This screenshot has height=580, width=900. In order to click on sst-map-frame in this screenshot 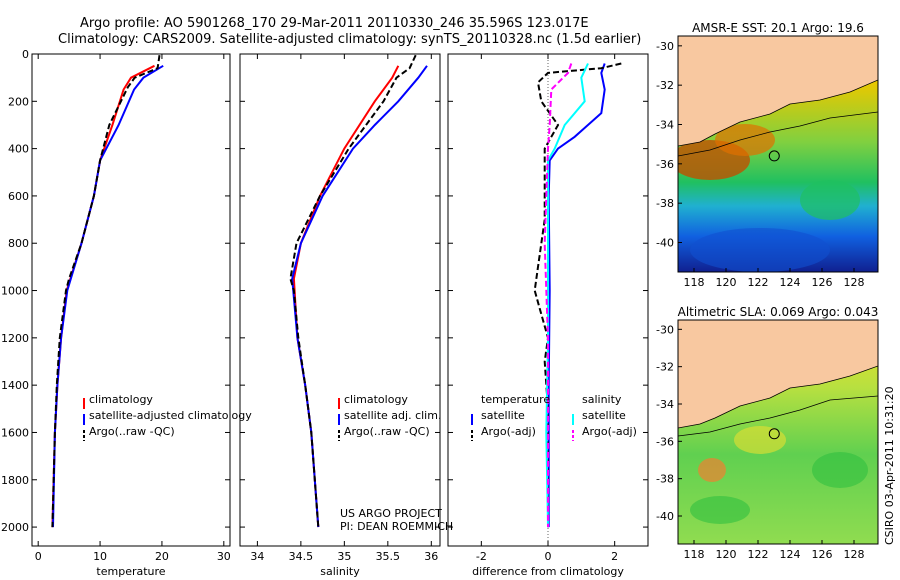, I will do `click(778, 154)`.